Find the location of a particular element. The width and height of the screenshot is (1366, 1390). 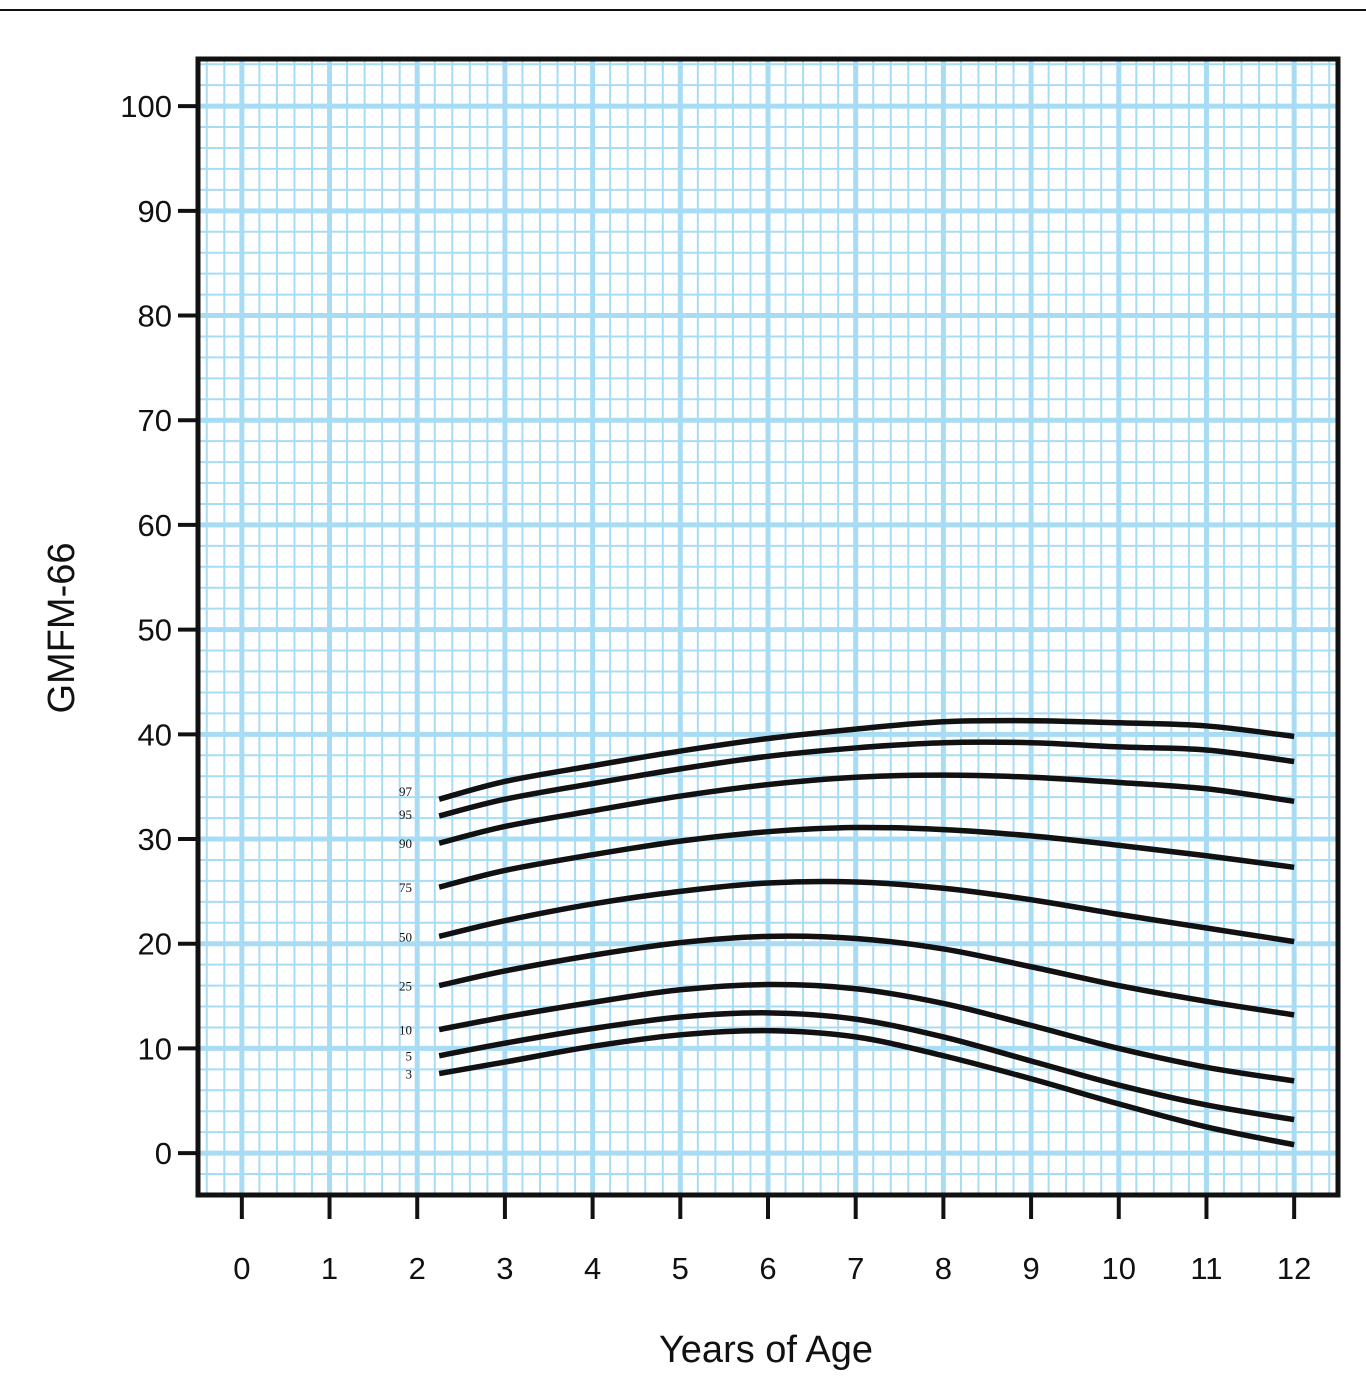

percentile-label-90: 90 is located at coordinates (405, 843).